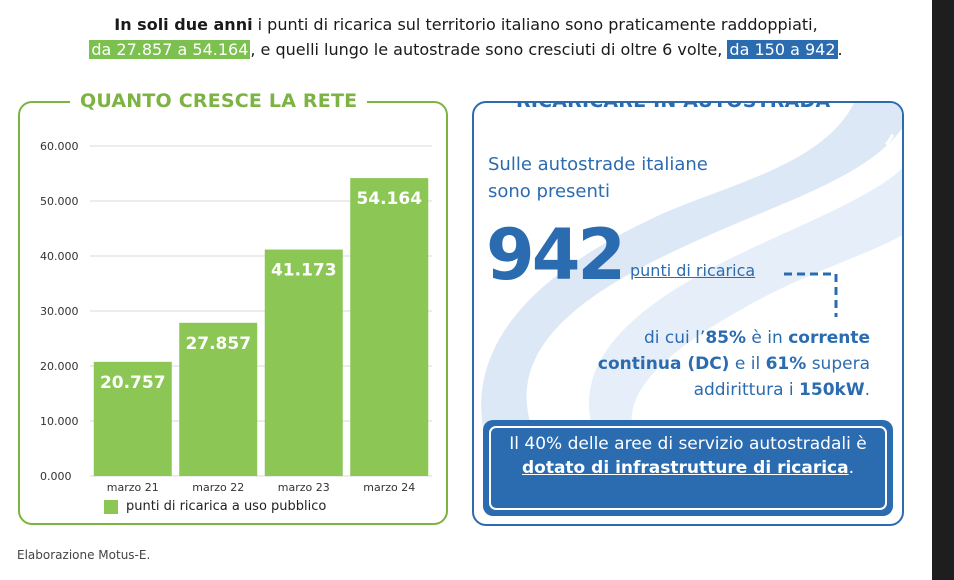 This screenshot has height=580, width=954. Describe the element at coordinates (59, 366) in the screenshot. I see `y-tick-label: 20.000` at that location.